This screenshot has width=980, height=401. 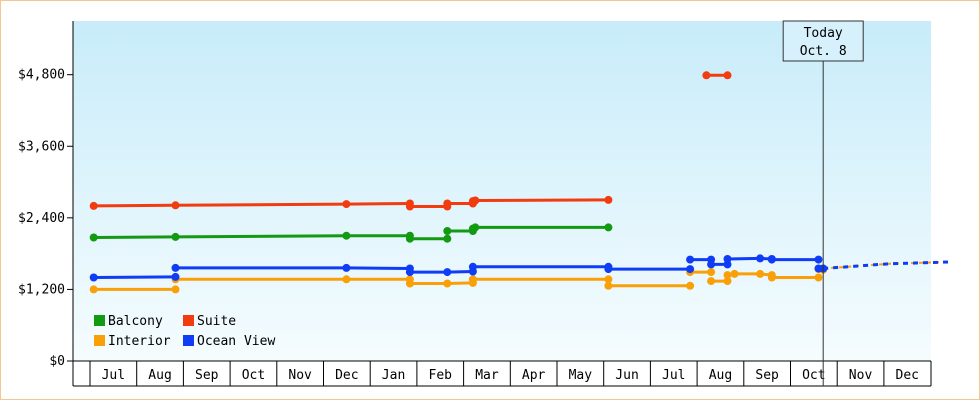 What do you see at coordinates (41, 75) in the screenshot?
I see `y-tick-label: $4,800` at bounding box center [41, 75].